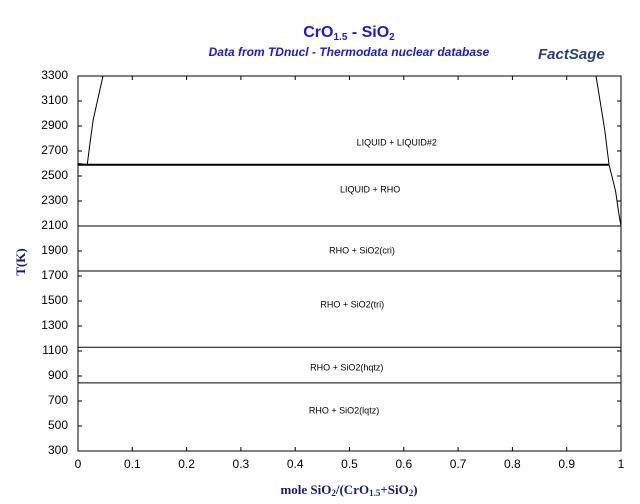 The width and height of the screenshot is (640, 504). Describe the element at coordinates (352, 489) in the screenshot. I see `x-label-part: /(CrO` at that location.